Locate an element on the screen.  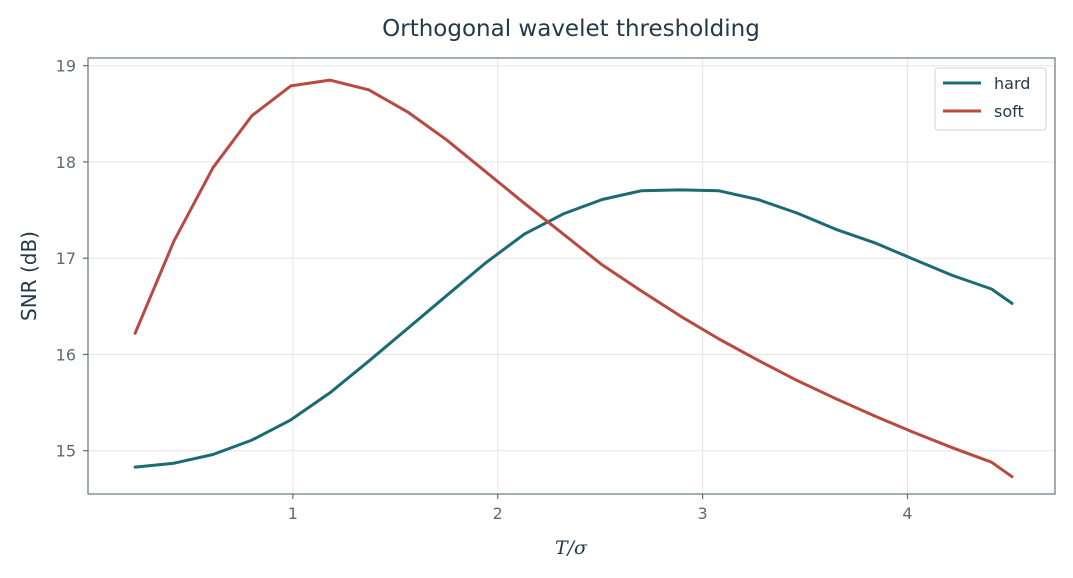
chart-title: Orthogonal wavelet thresholding is located at coordinates (571, 29).